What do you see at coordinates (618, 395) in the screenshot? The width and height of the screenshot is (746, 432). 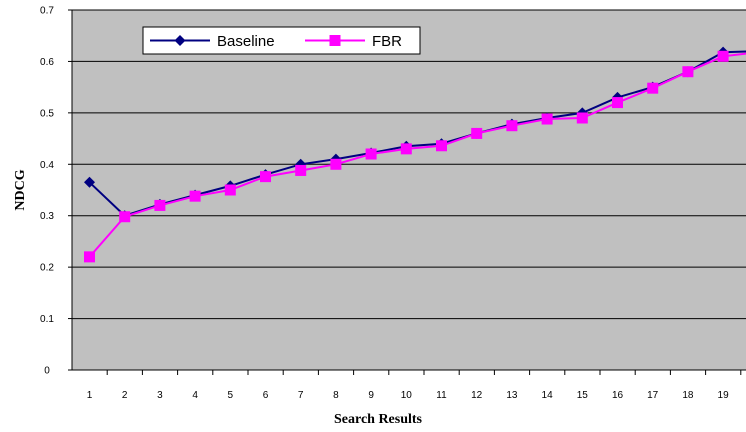 I see `x-tick-label: 16` at bounding box center [618, 395].